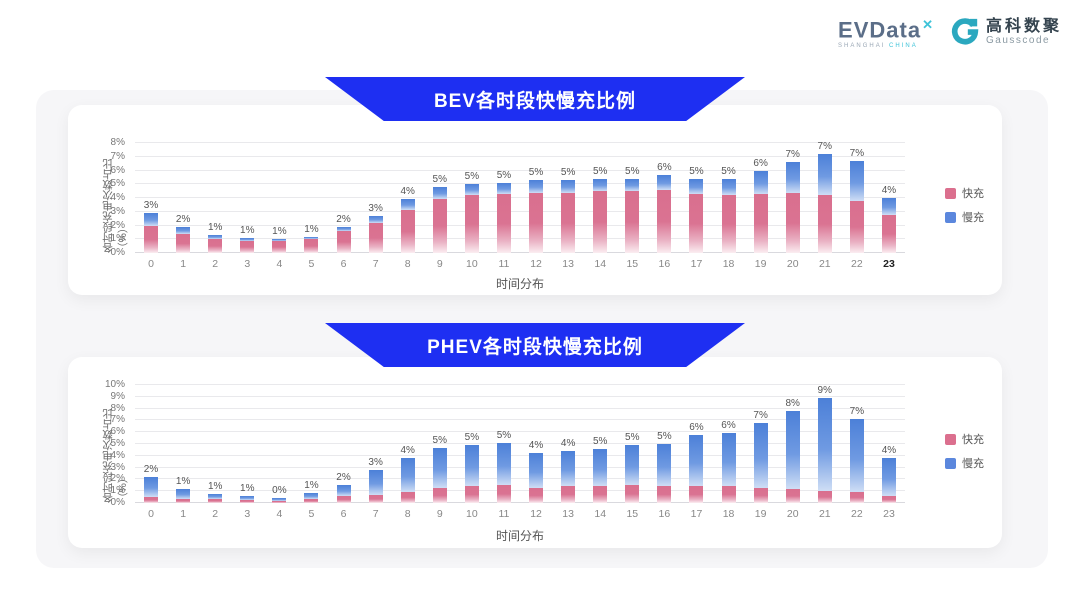  What do you see at coordinates (183, 514) in the screenshot?
I see `x-tick-label: 1` at bounding box center [183, 514].